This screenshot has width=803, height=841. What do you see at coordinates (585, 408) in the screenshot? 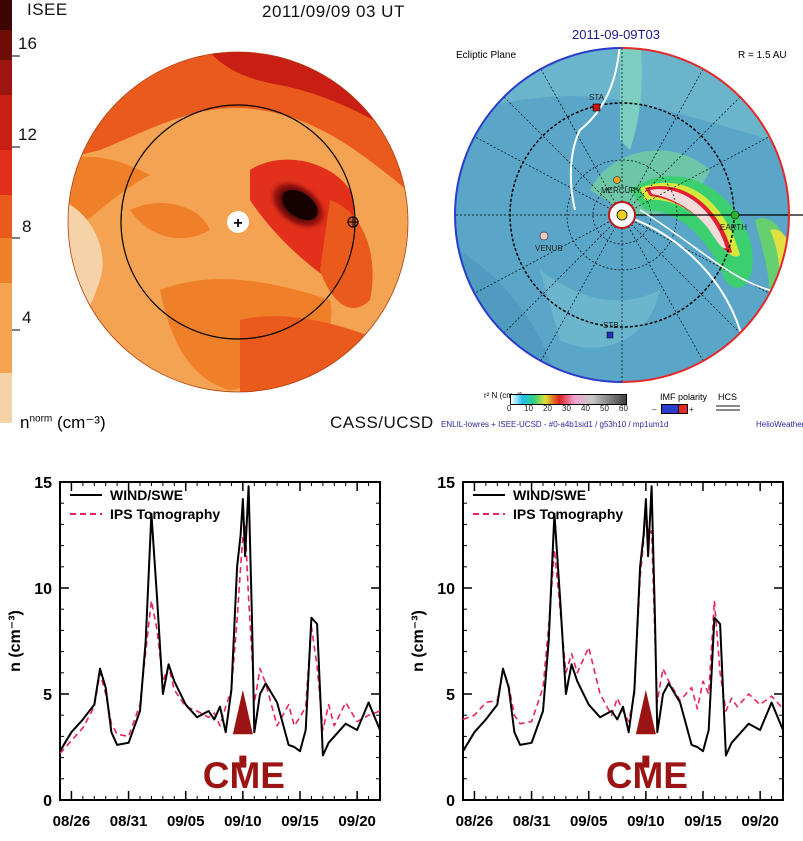
I see `density-tick: 40` at bounding box center [585, 408].